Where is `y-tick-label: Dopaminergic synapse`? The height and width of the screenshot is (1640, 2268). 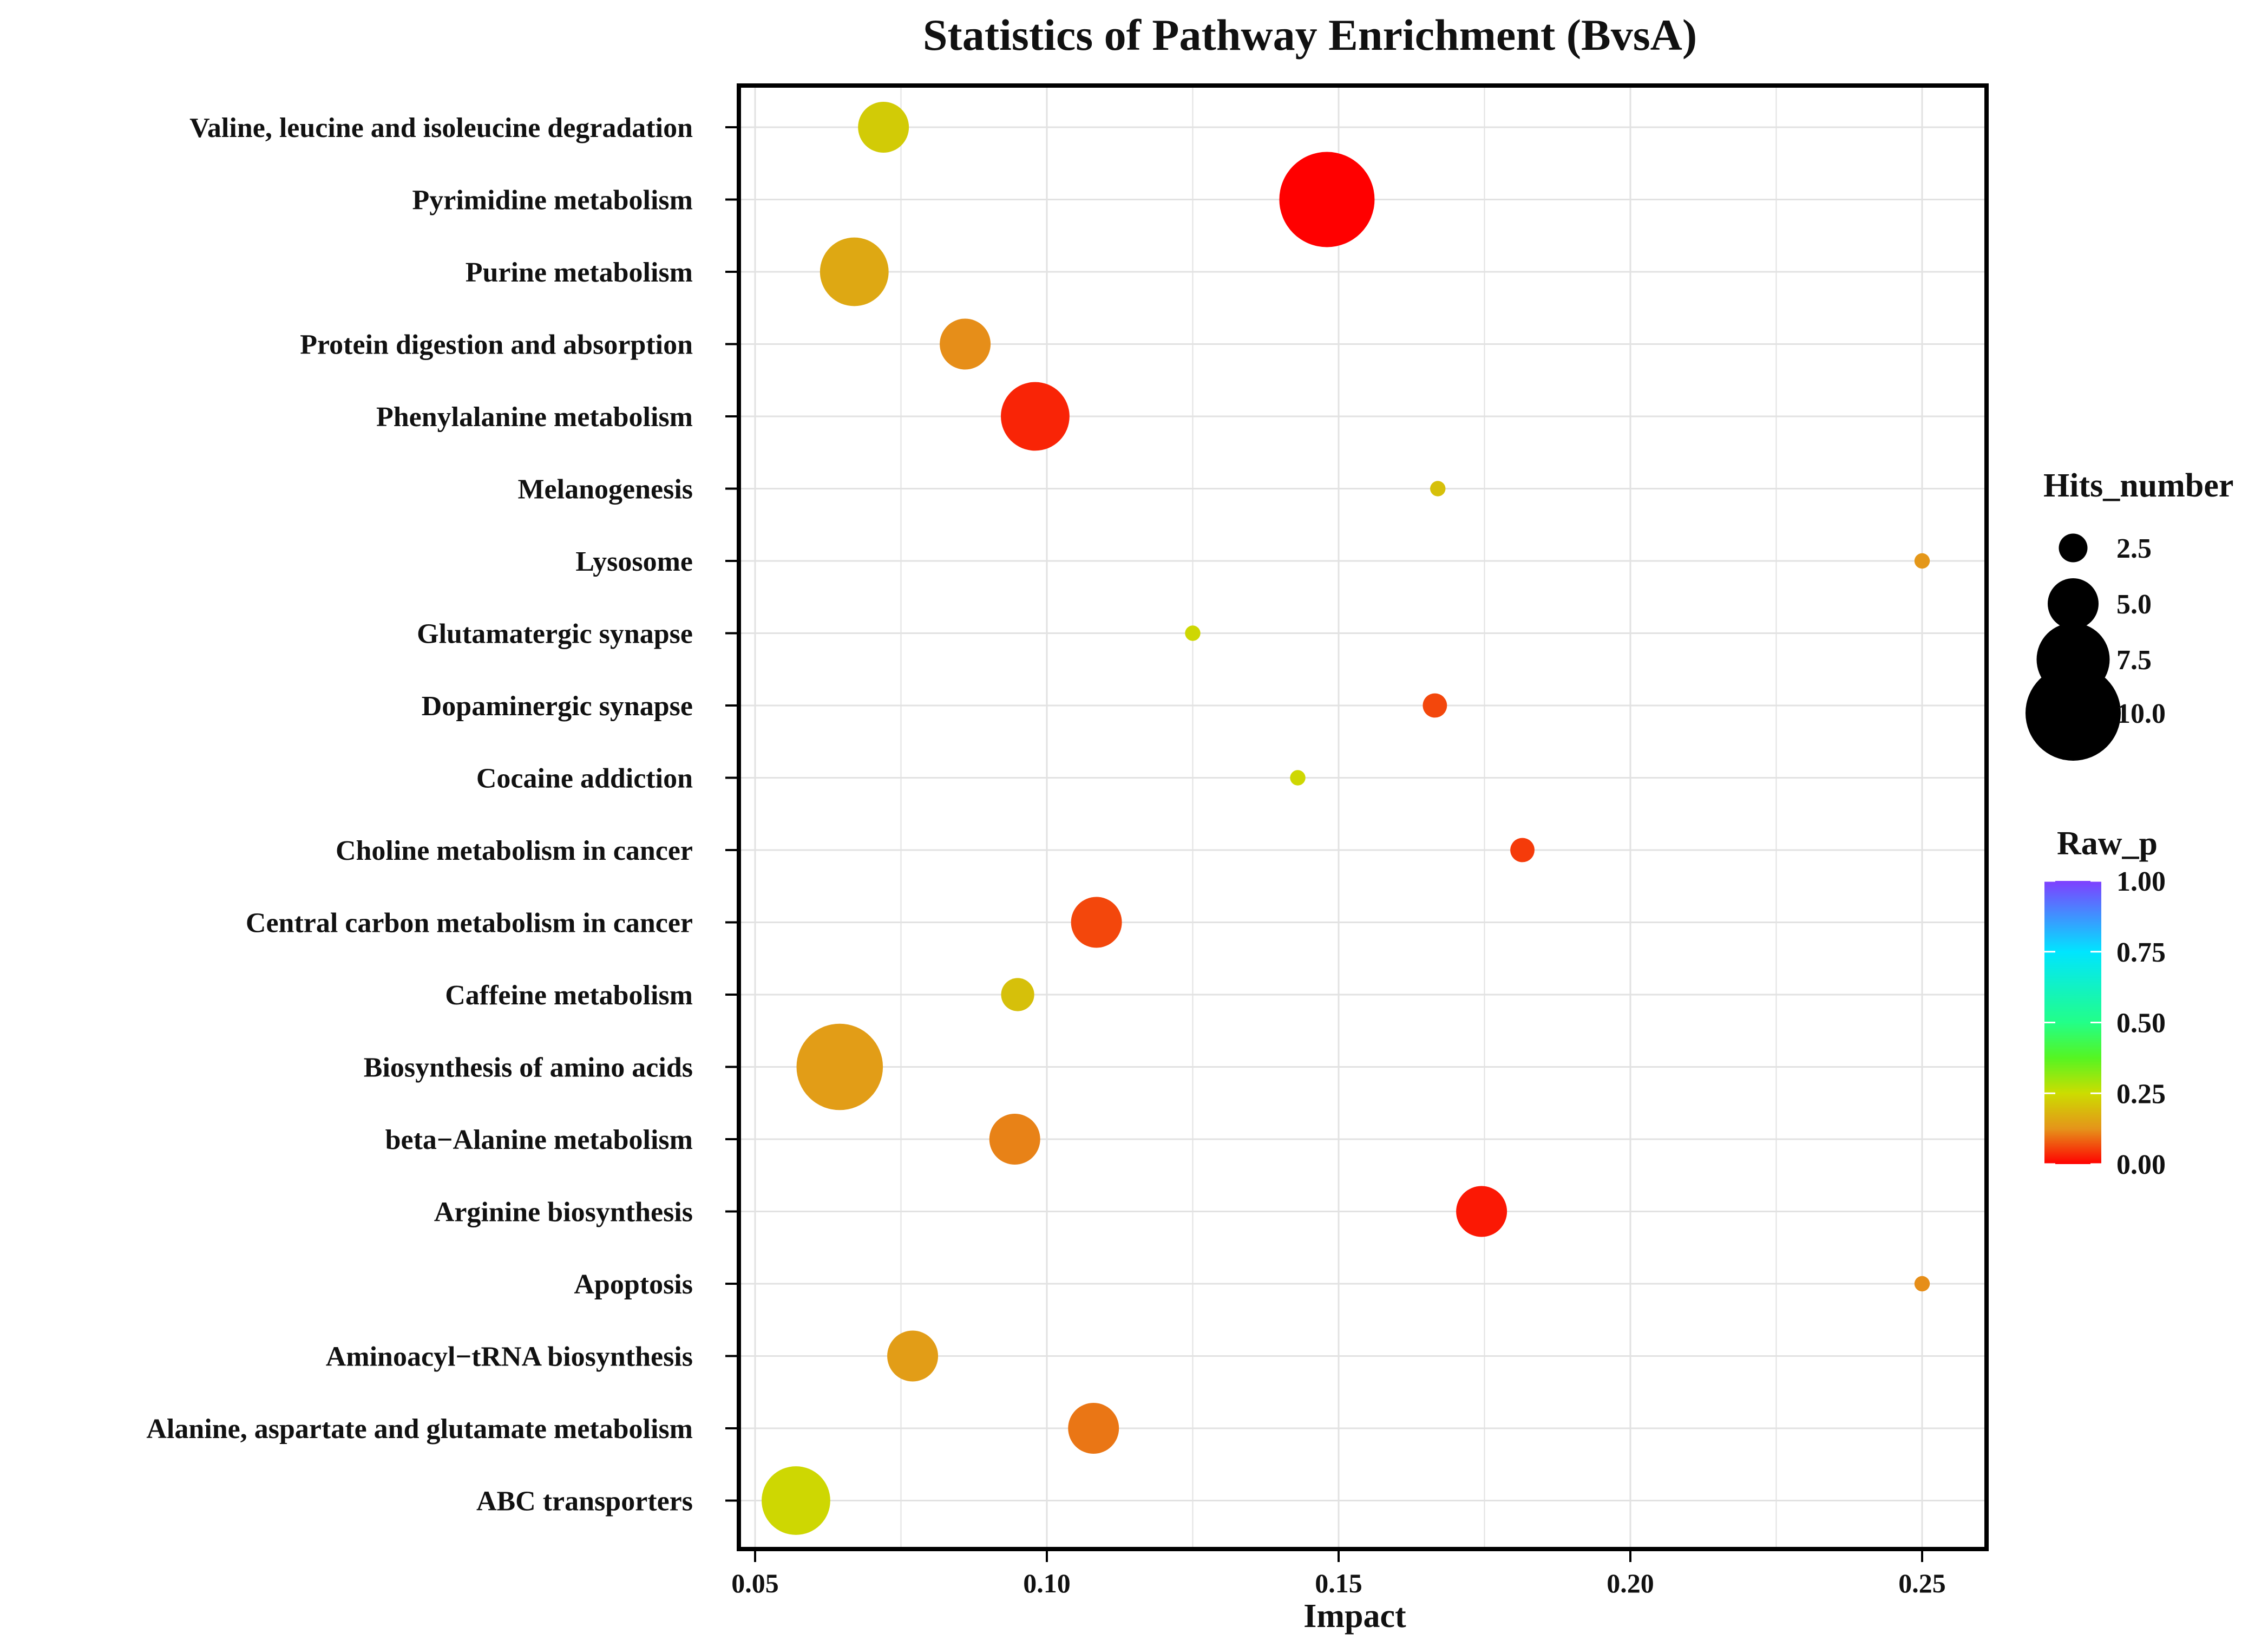 y-tick-label: Dopaminergic synapse is located at coordinates (557, 706).